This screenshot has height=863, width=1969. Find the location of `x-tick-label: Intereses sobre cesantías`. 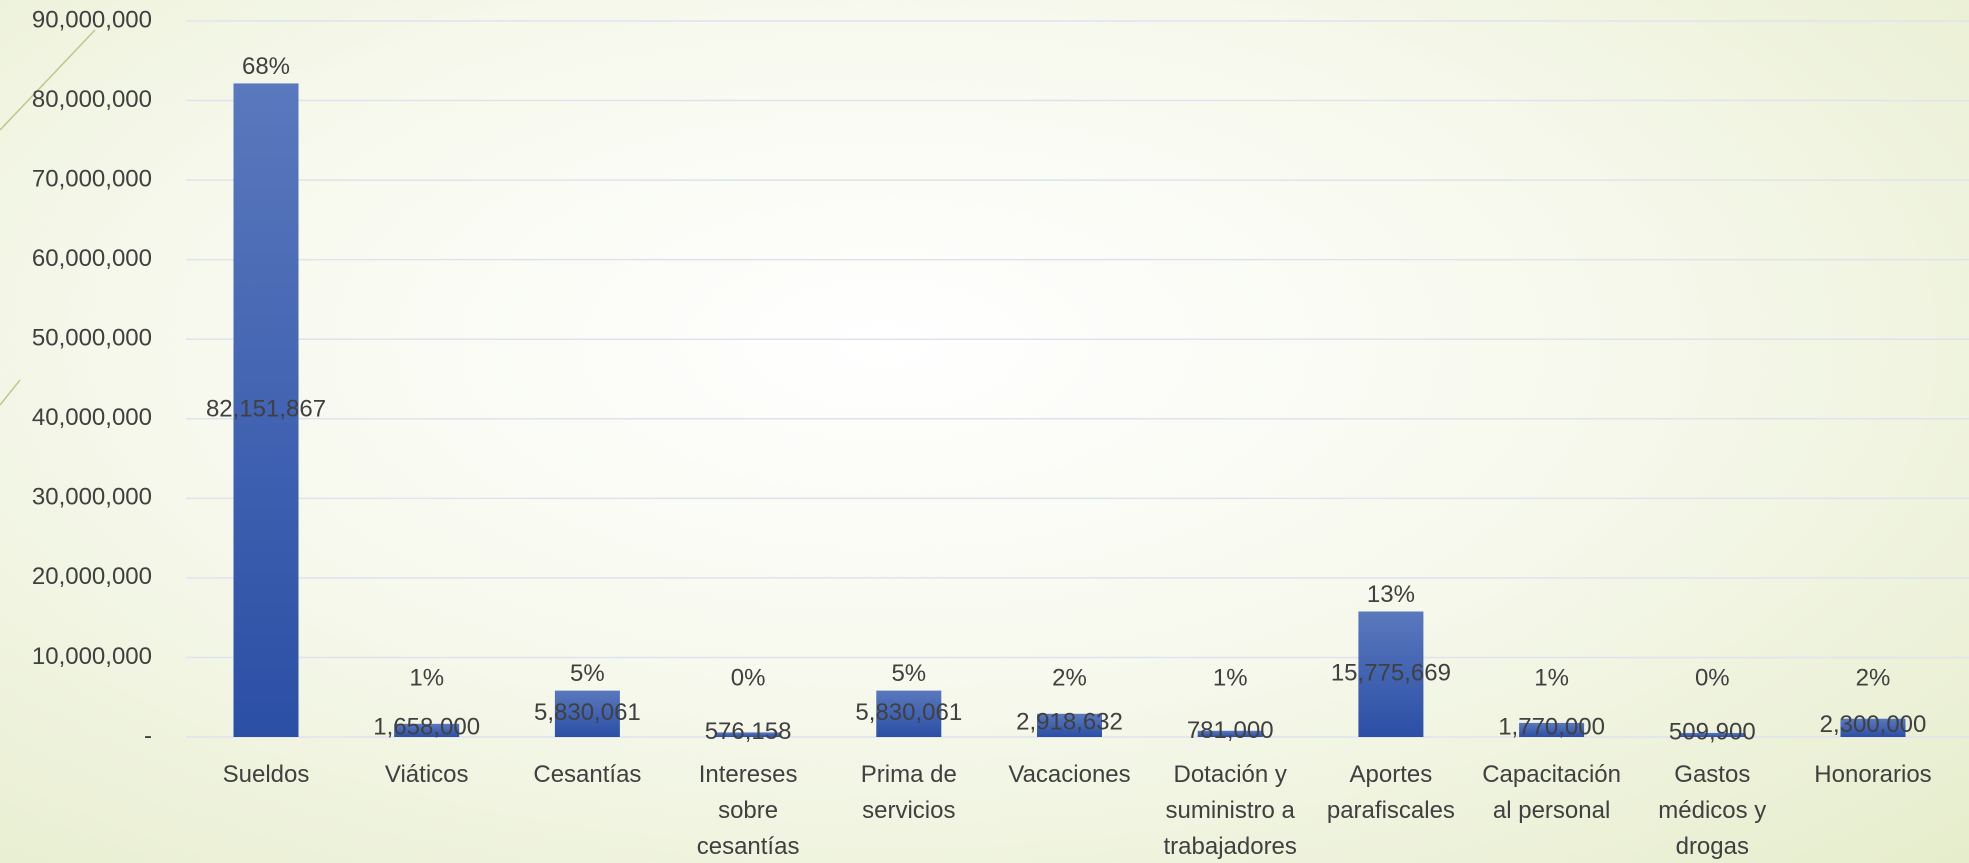

x-tick-label: Intereses sobre cesantías is located at coordinates (748, 810).